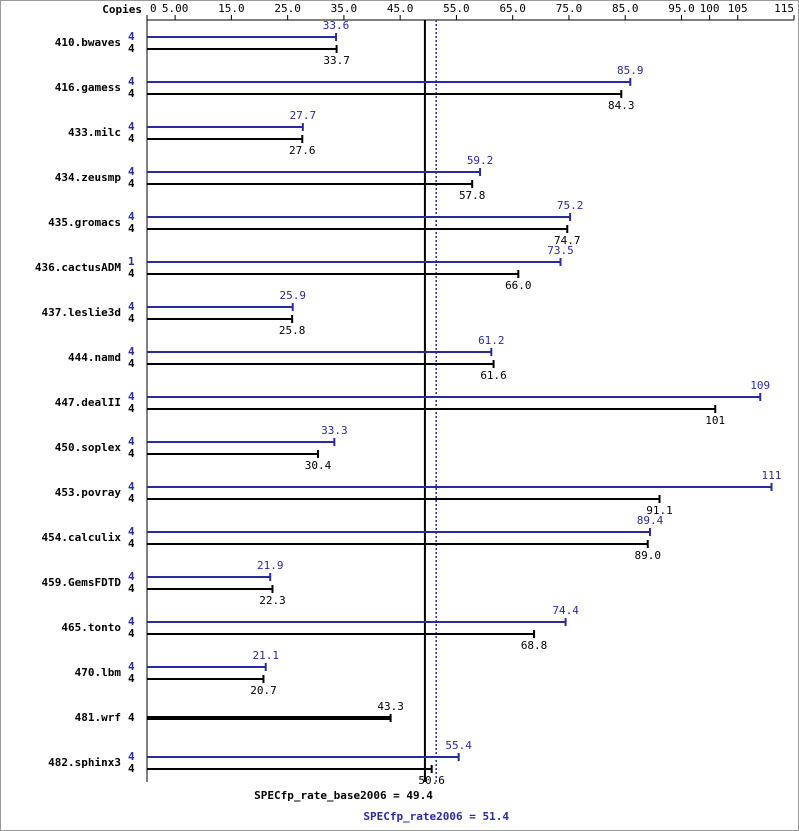 The image size is (799, 831). Describe the element at coordinates (621, 105) in the screenshot. I see `value-label: 84.3` at that location.